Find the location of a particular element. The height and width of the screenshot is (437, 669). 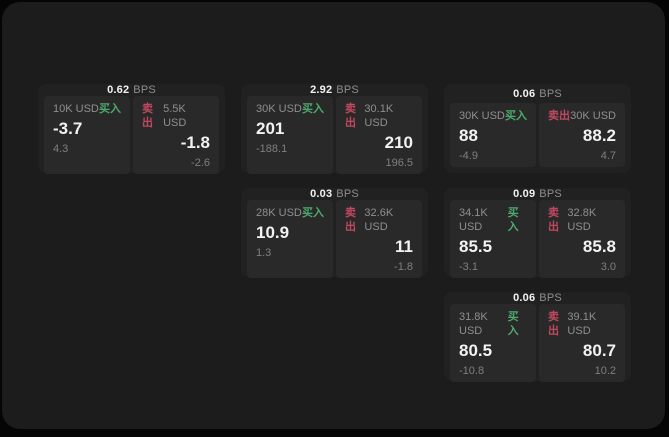

sell-panel: 卖出 32.8K USD 85.8 3.0 is located at coordinates (582, 239).